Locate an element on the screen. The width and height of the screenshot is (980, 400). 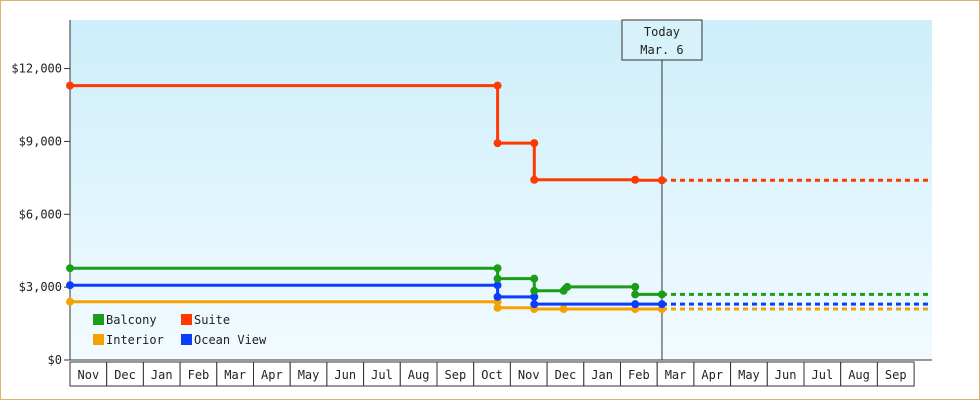
legend-swatch-balcony is located at coordinates (98, 319).